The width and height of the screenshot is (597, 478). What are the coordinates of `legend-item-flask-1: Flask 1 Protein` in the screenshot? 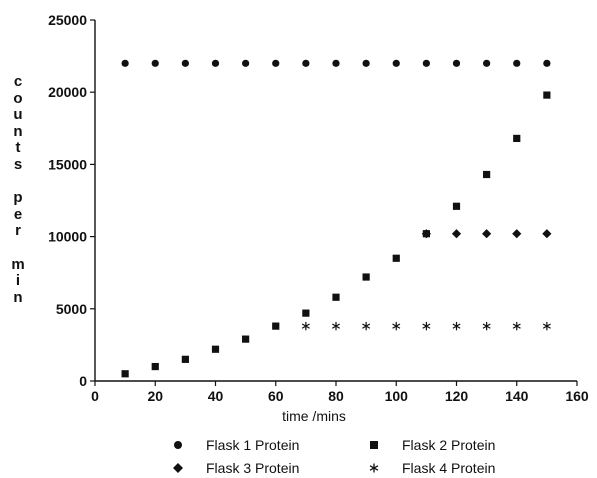 It's located at (235, 445).